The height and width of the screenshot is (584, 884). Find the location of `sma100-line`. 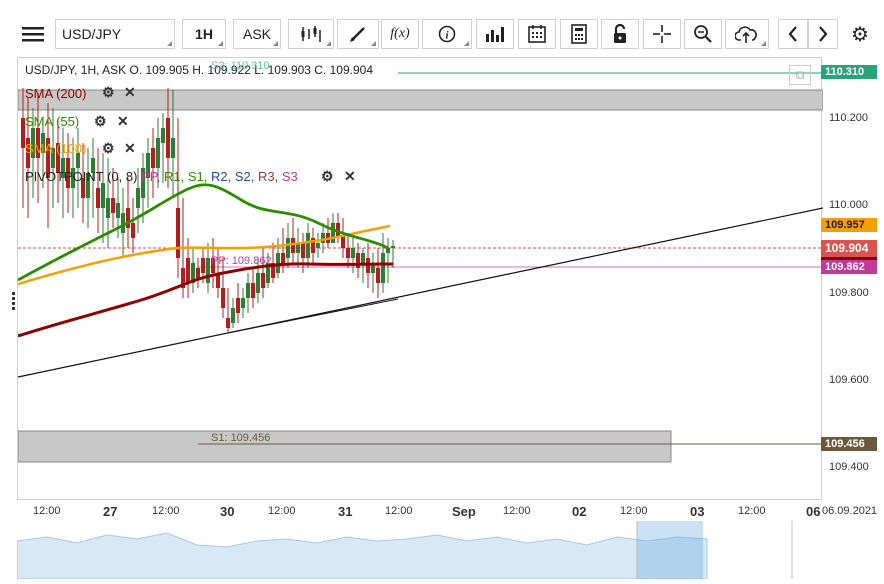

sma100-line is located at coordinates (204, 255).